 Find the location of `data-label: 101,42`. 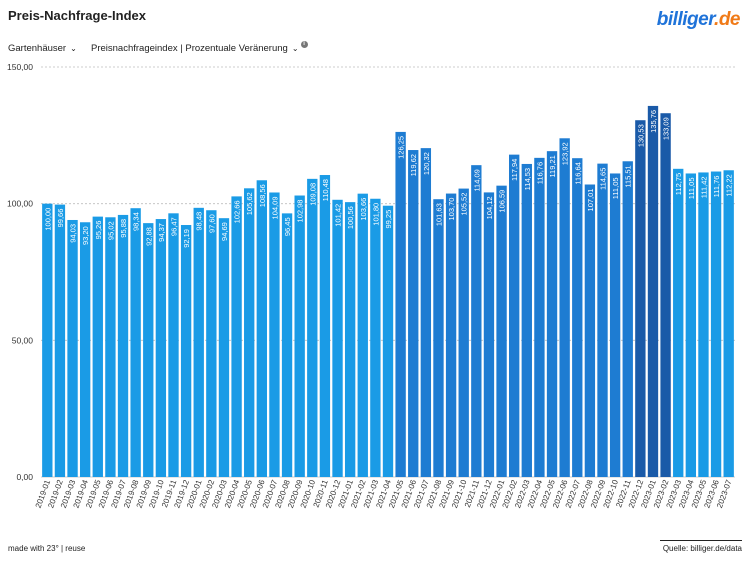

data-label: 101,42 is located at coordinates (338, 215).